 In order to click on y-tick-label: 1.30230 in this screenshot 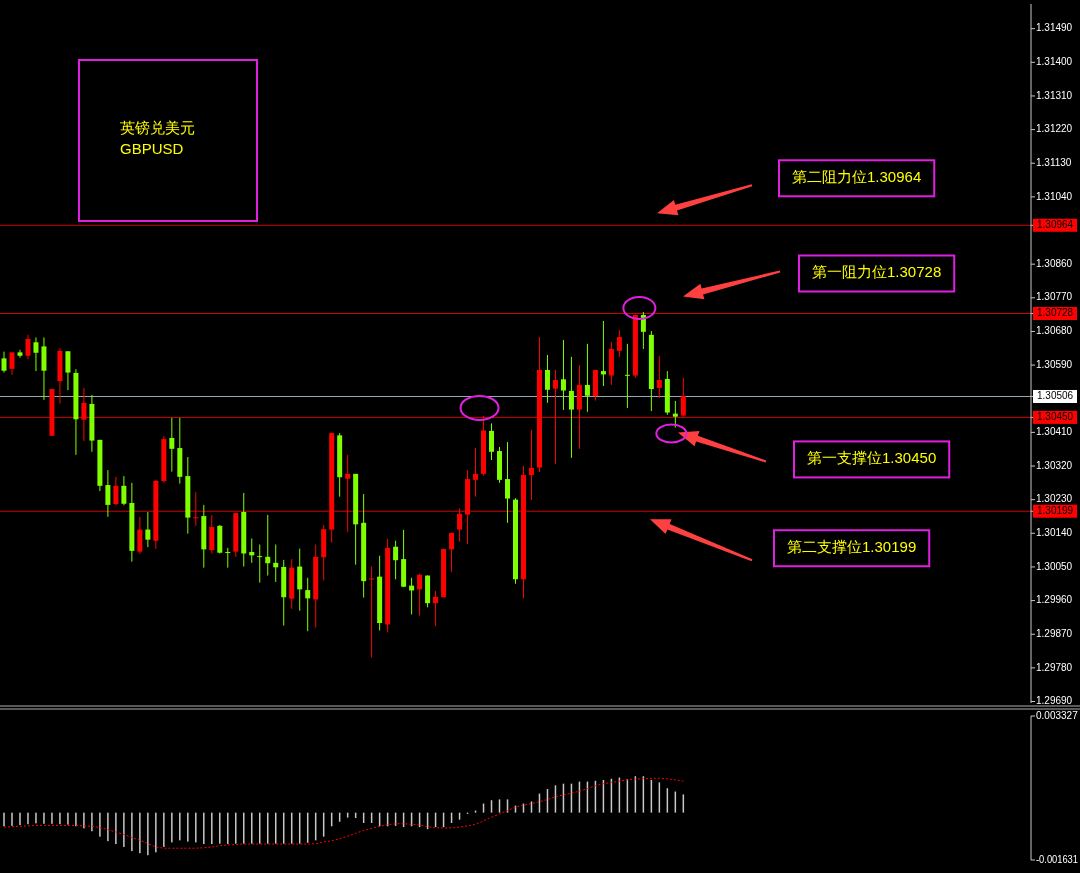, I will do `click(1054, 499)`.